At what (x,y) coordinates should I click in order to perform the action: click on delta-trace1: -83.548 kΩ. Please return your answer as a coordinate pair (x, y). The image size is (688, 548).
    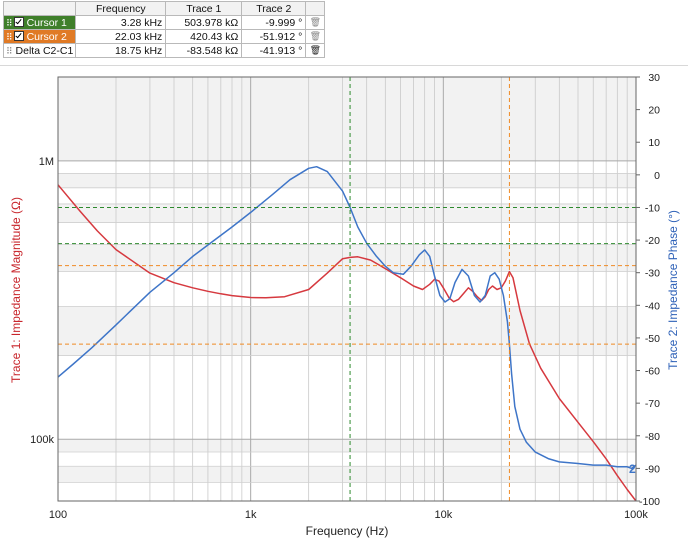
    Looking at the image, I should click on (204, 50).